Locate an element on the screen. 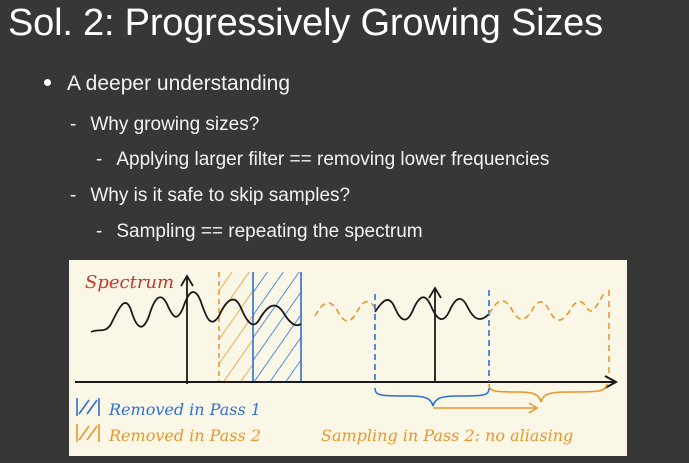 The width and height of the screenshot is (689, 463). slide-title: Sol. 2: Progressively Growing Sizes is located at coordinates (305, 23).